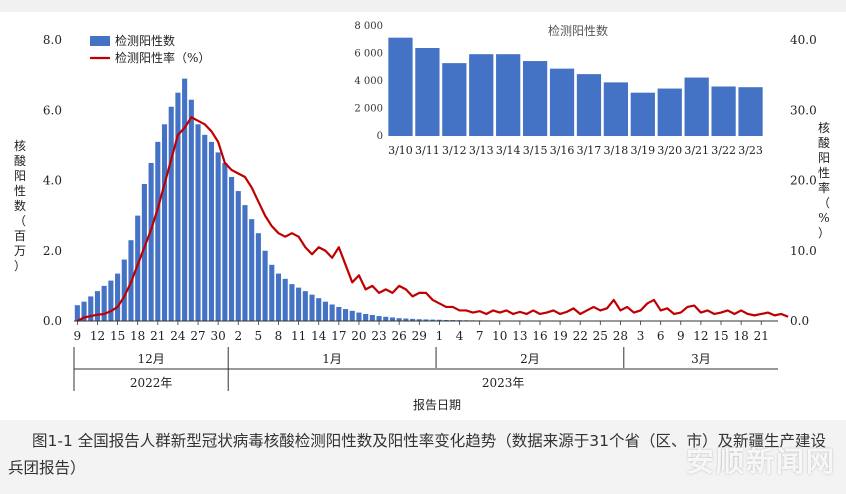 Image resolution: width=846 pixels, height=494 pixels. I want to click on inset-x-label: 3/22, so click(723, 150).